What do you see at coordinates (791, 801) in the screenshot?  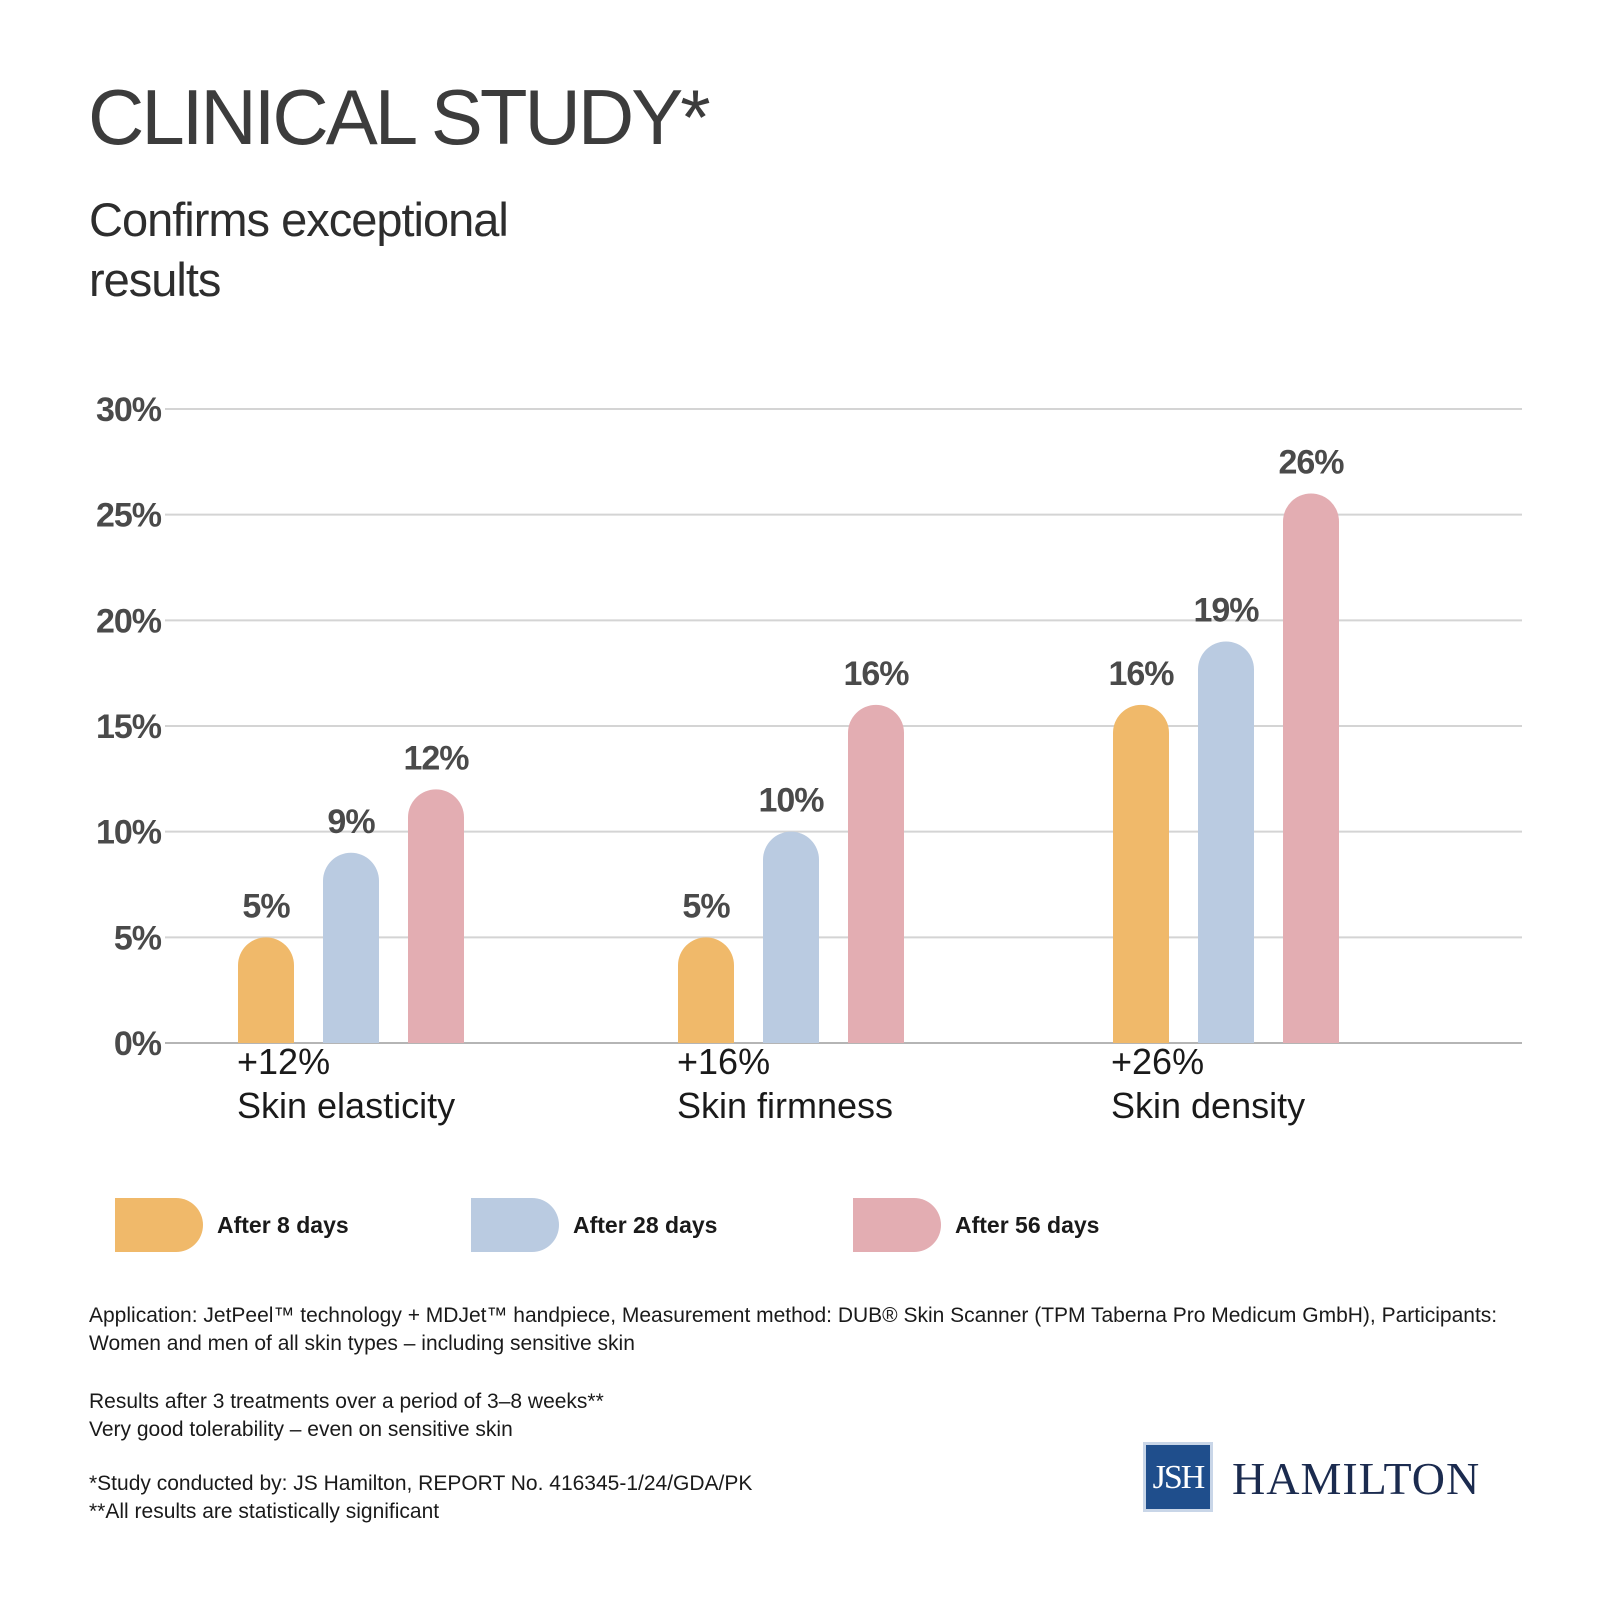 I see `bar-value-label: 10%` at bounding box center [791, 801].